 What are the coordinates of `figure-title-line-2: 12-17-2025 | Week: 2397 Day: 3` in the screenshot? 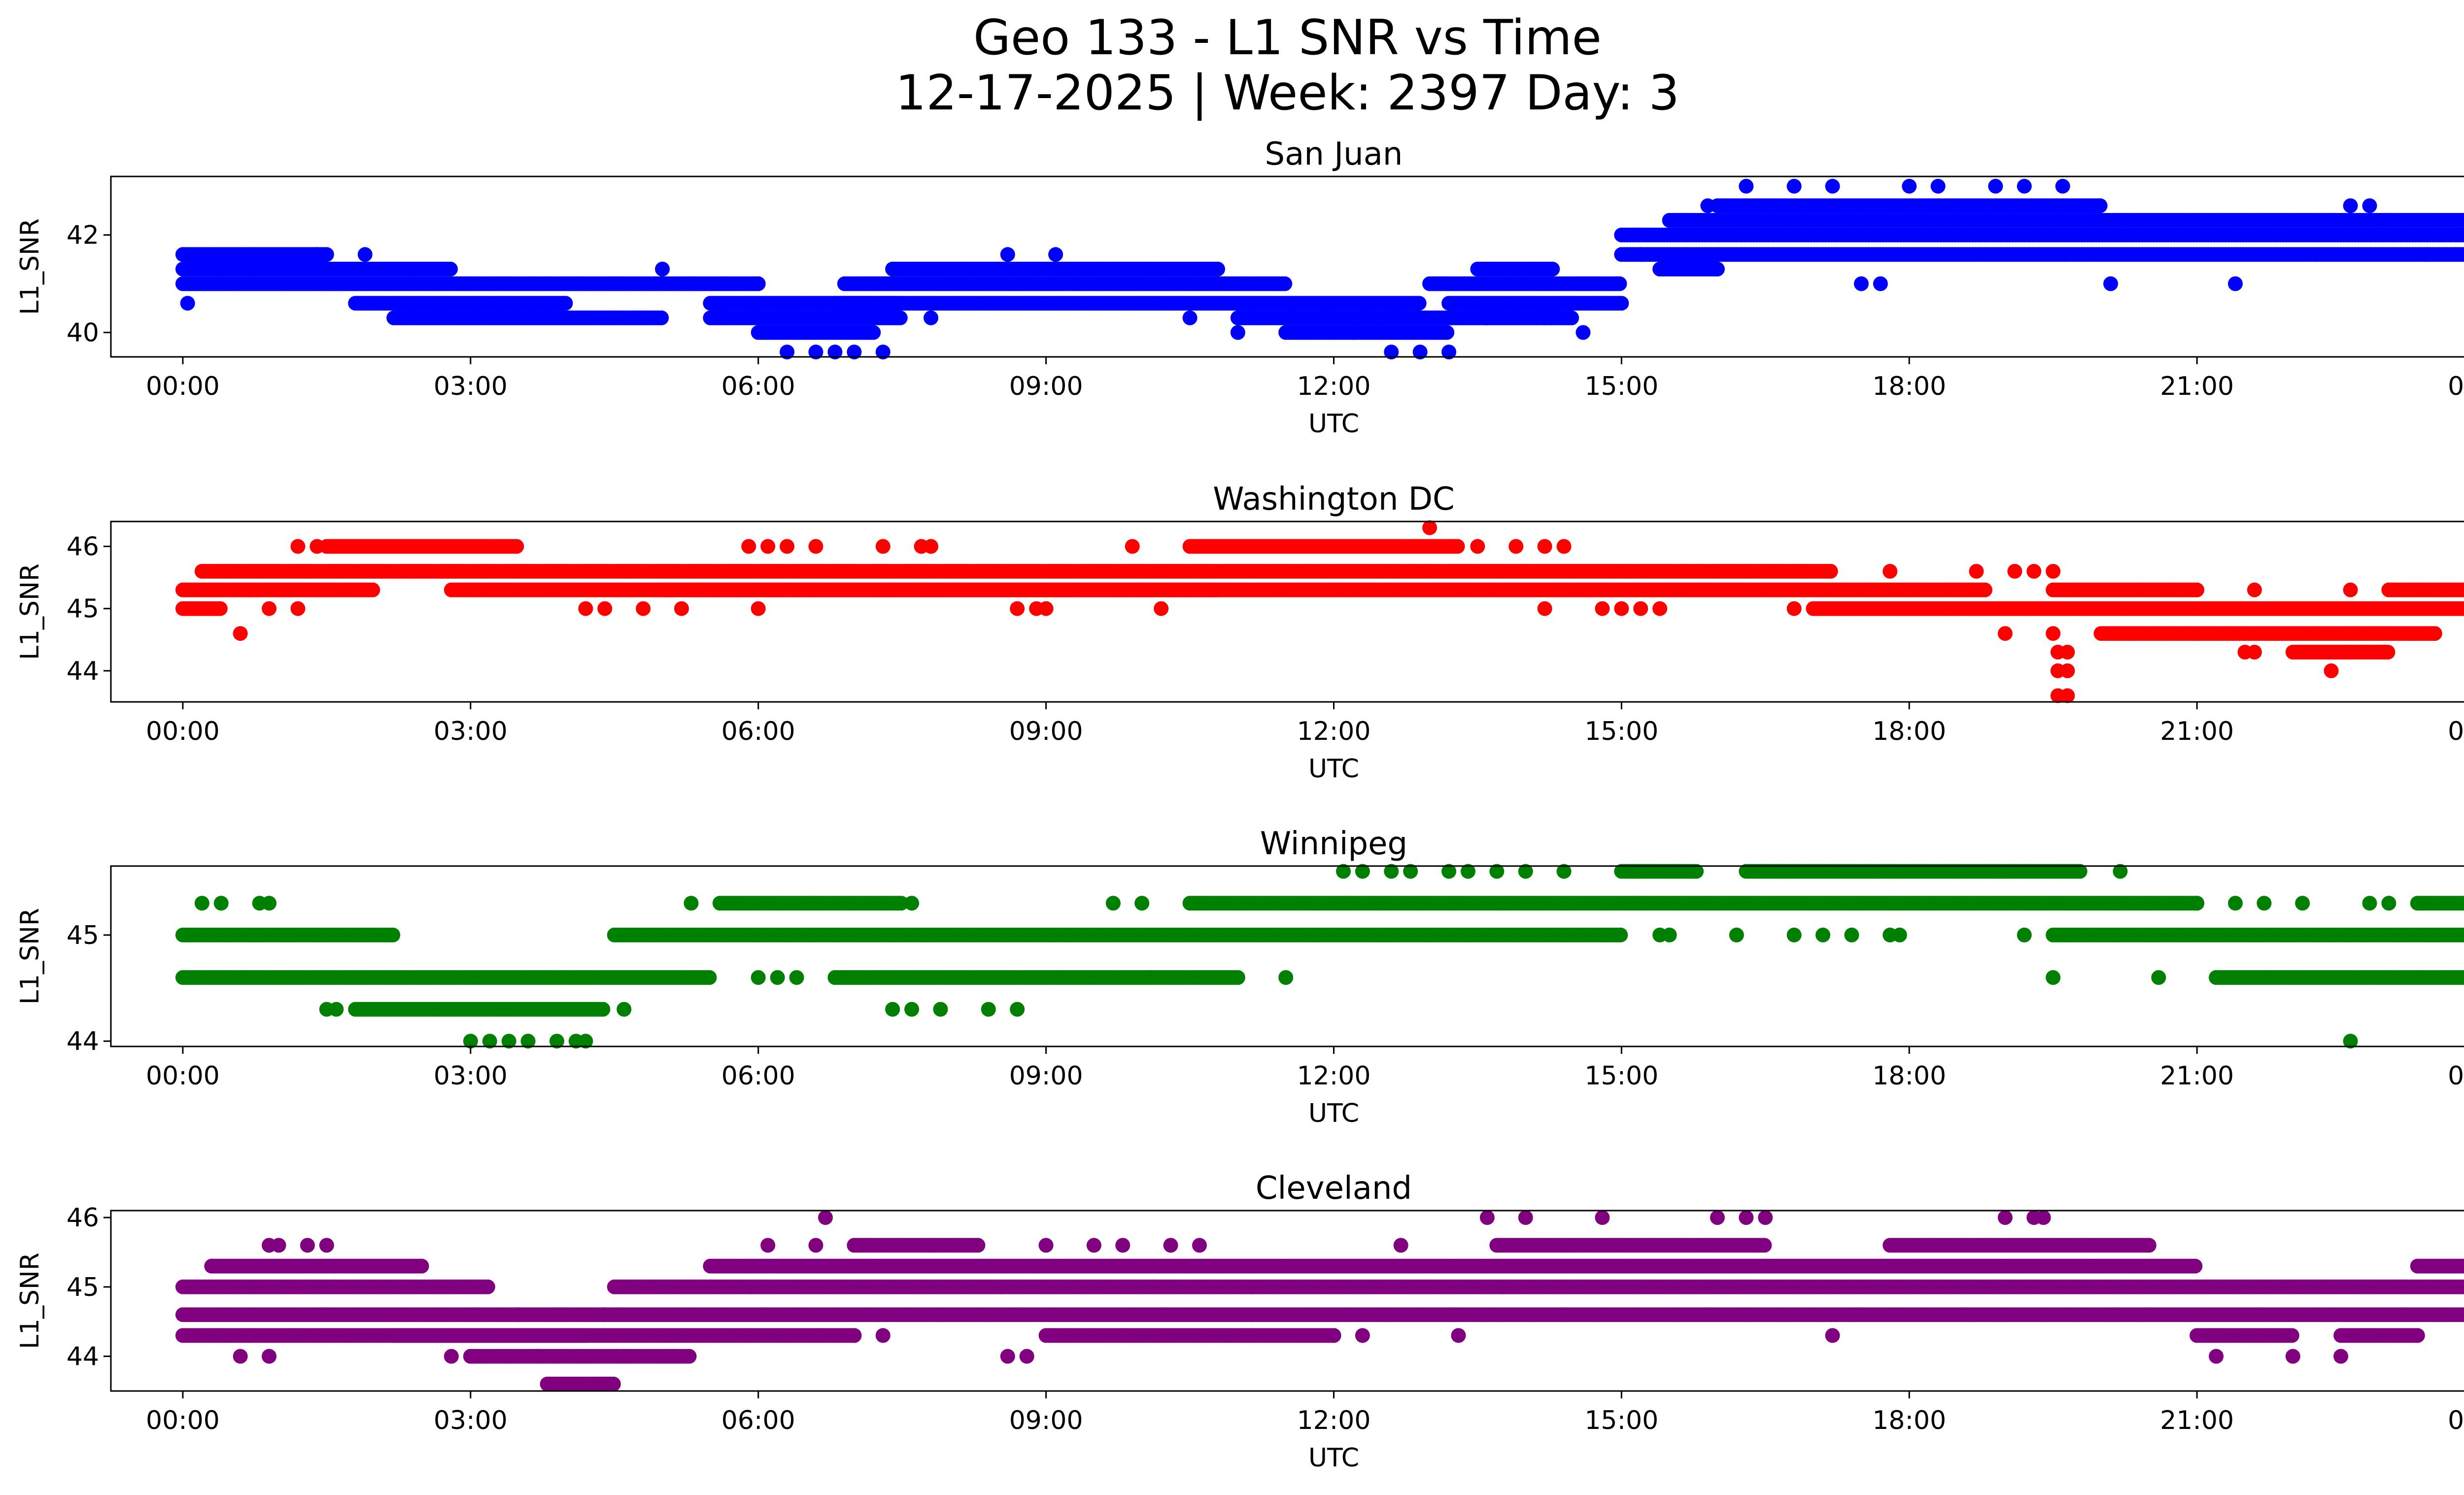 It's located at (1287, 93).